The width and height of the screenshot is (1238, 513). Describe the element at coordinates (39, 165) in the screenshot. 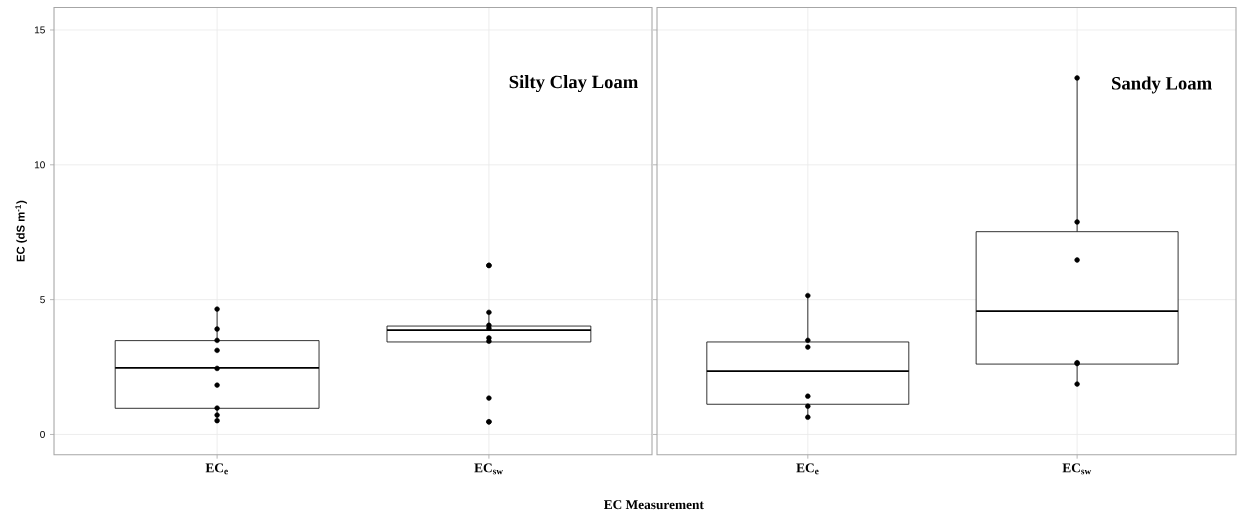

I see `y-tick-label: 10` at that location.